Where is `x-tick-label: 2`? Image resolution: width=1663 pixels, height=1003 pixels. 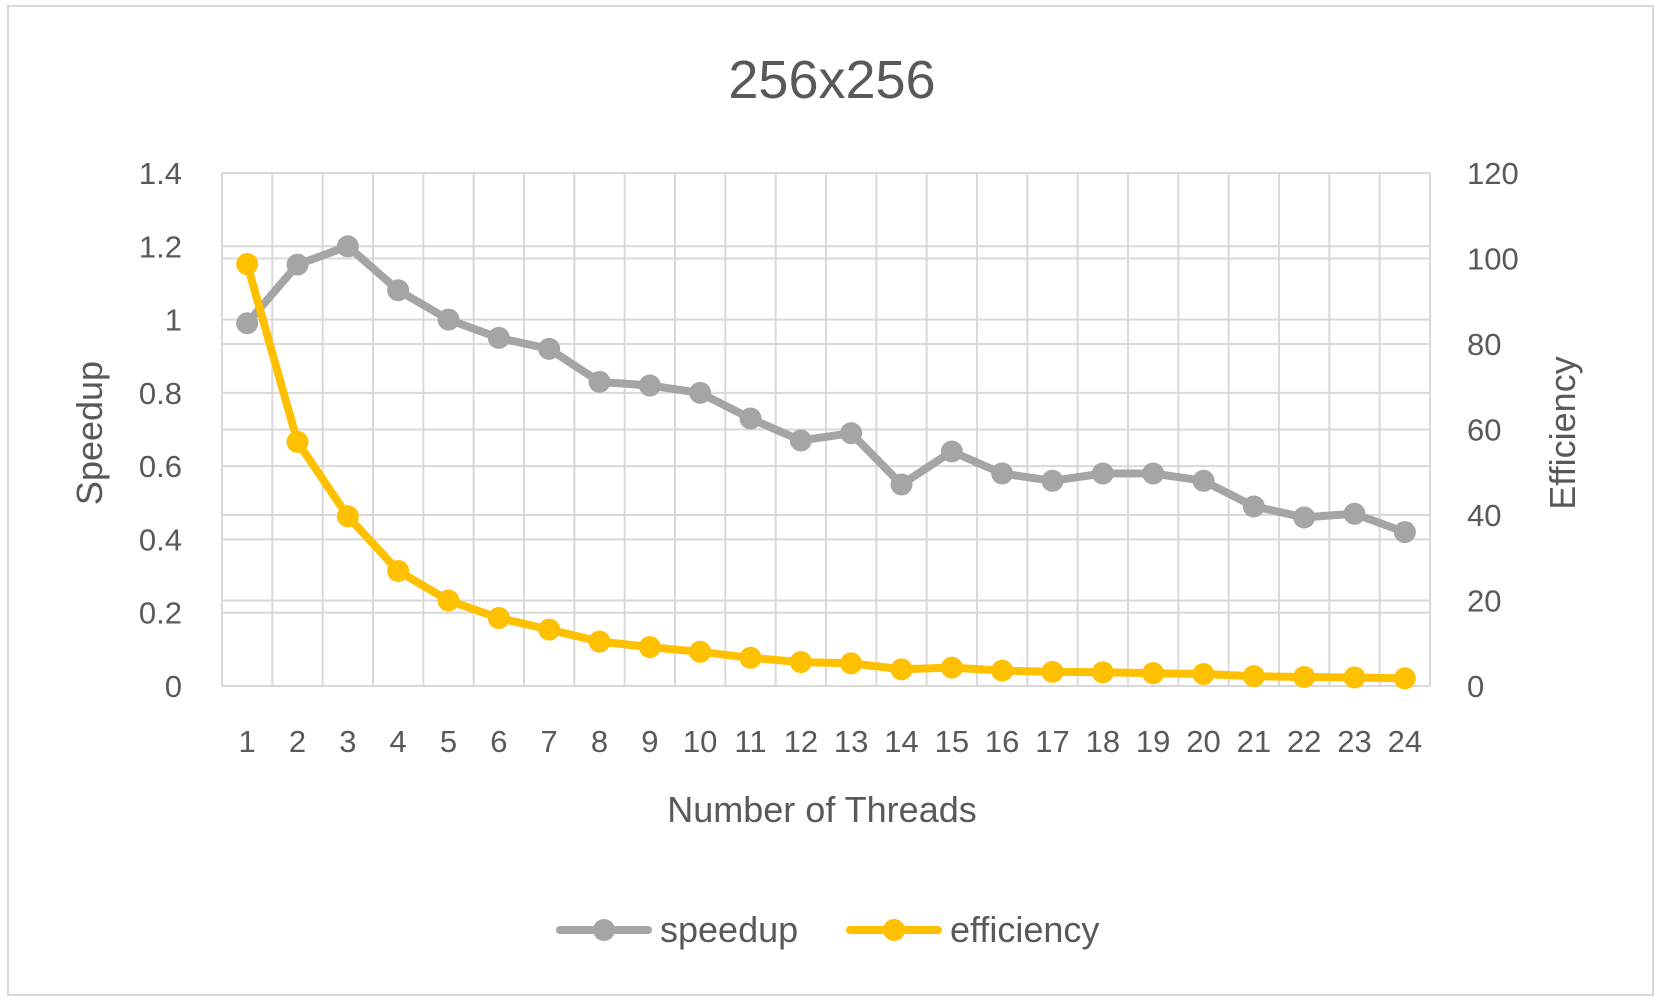
x-tick-label: 2 is located at coordinates (297, 741).